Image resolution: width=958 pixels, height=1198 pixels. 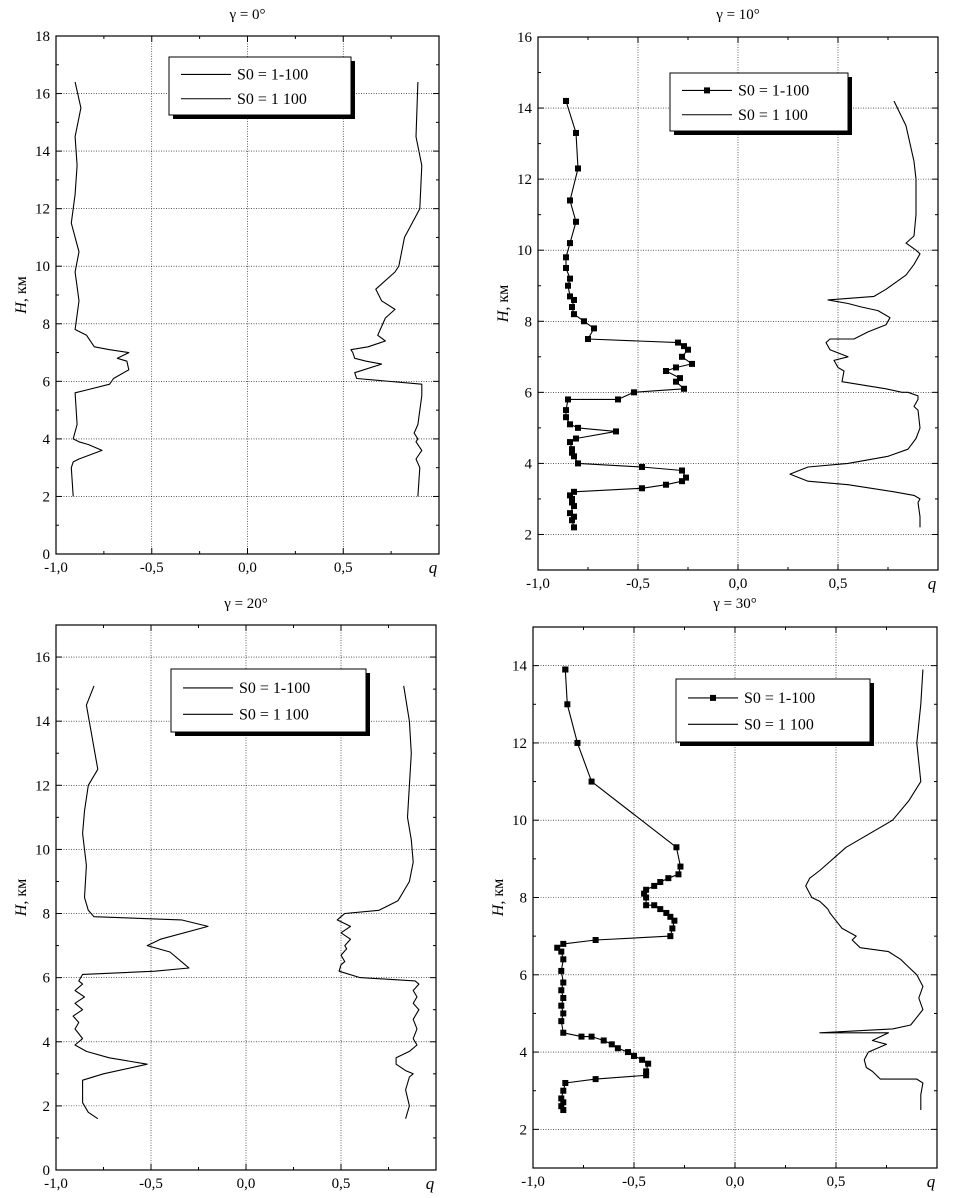 I want to click on chart-title: γ = 0°, so click(x=246, y=15).